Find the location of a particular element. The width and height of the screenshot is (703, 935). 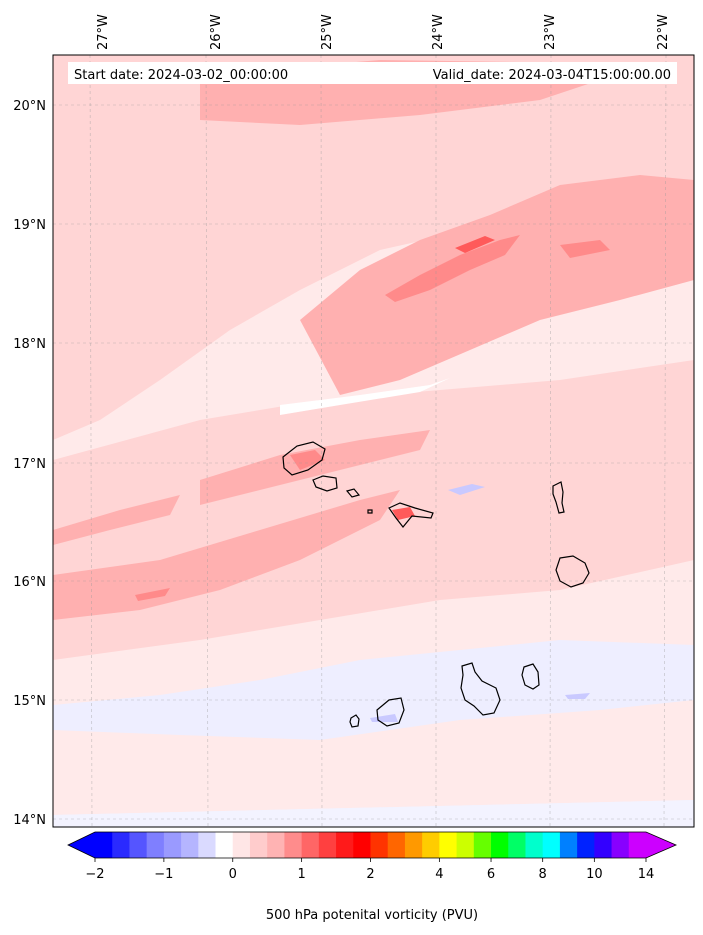

colorbar-swatches is located at coordinates (371, 845).